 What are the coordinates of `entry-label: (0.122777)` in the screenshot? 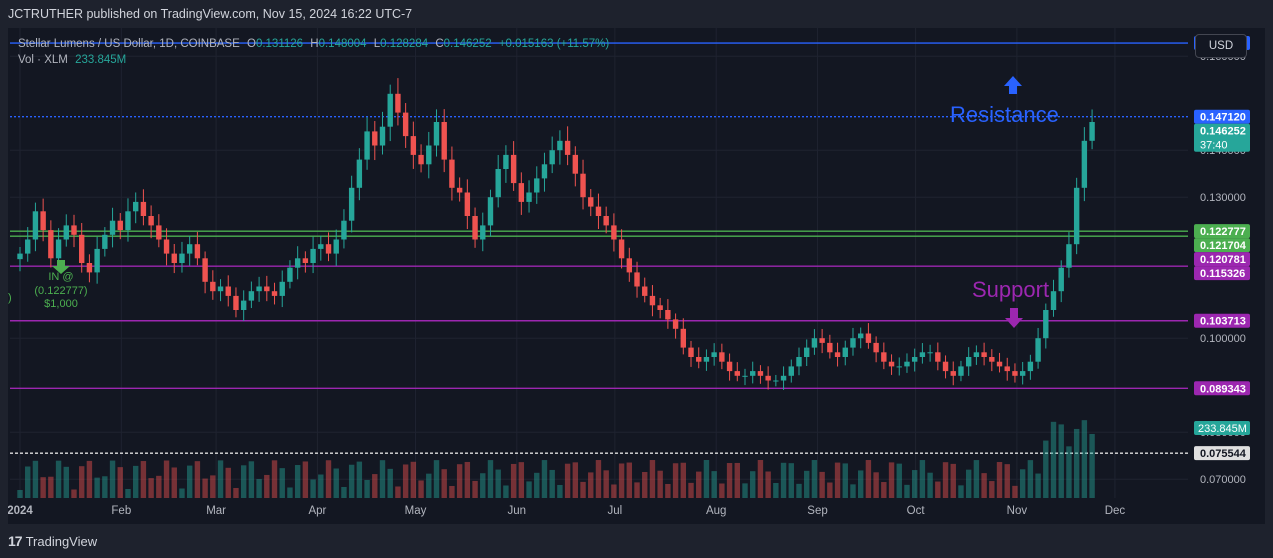 It's located at (60, 291).